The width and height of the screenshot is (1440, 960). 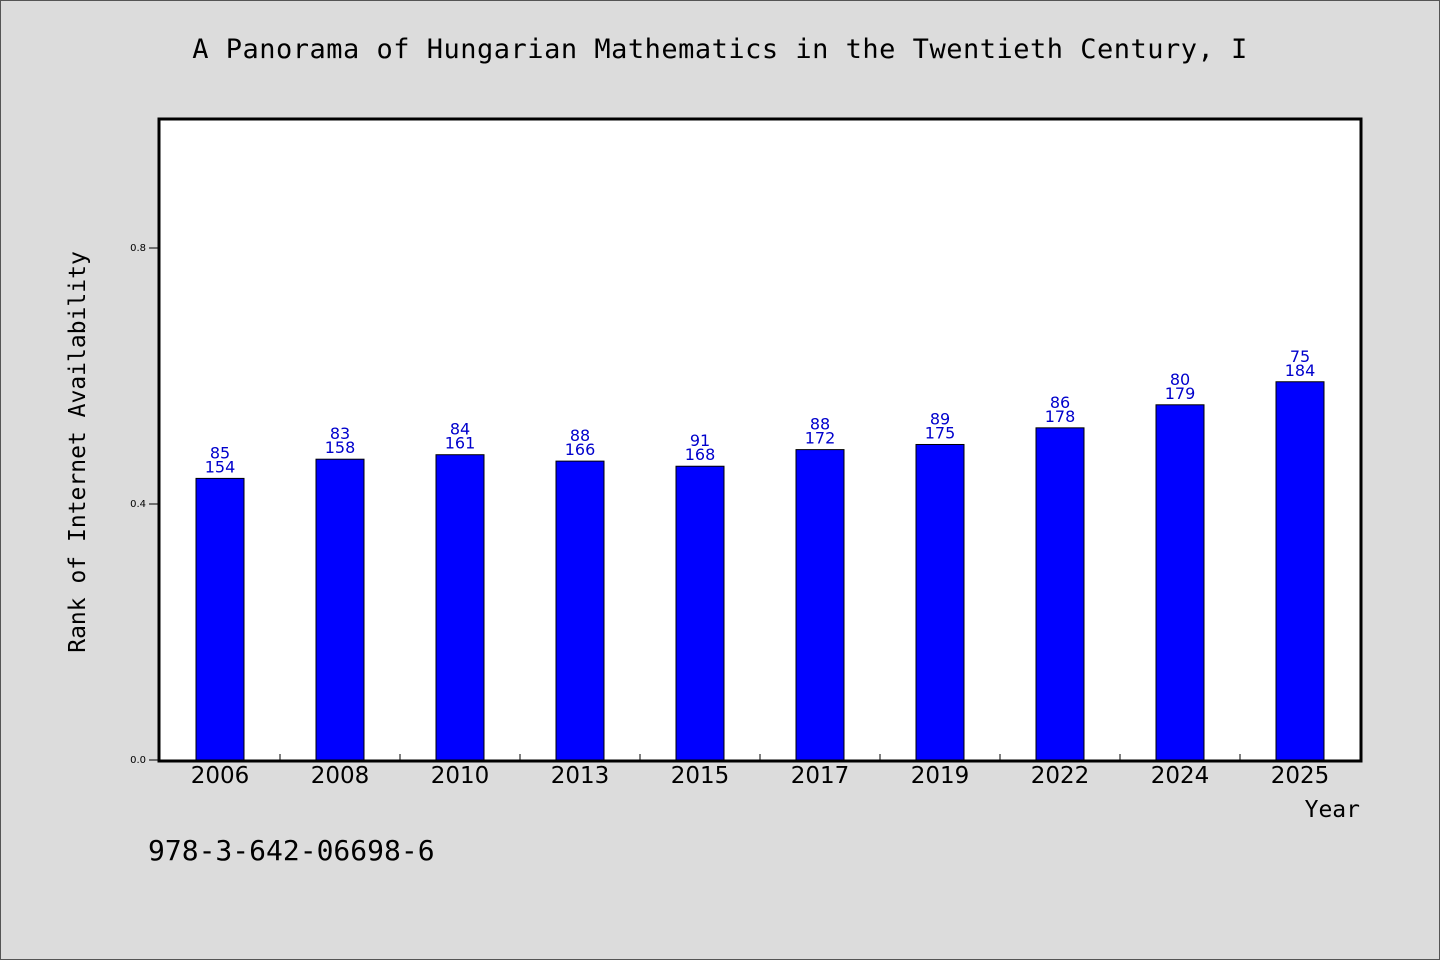 What do you see at coordinates (1060, 594) in the screenshot?
I see `bar-2022` at bounding box center [1060, 594].